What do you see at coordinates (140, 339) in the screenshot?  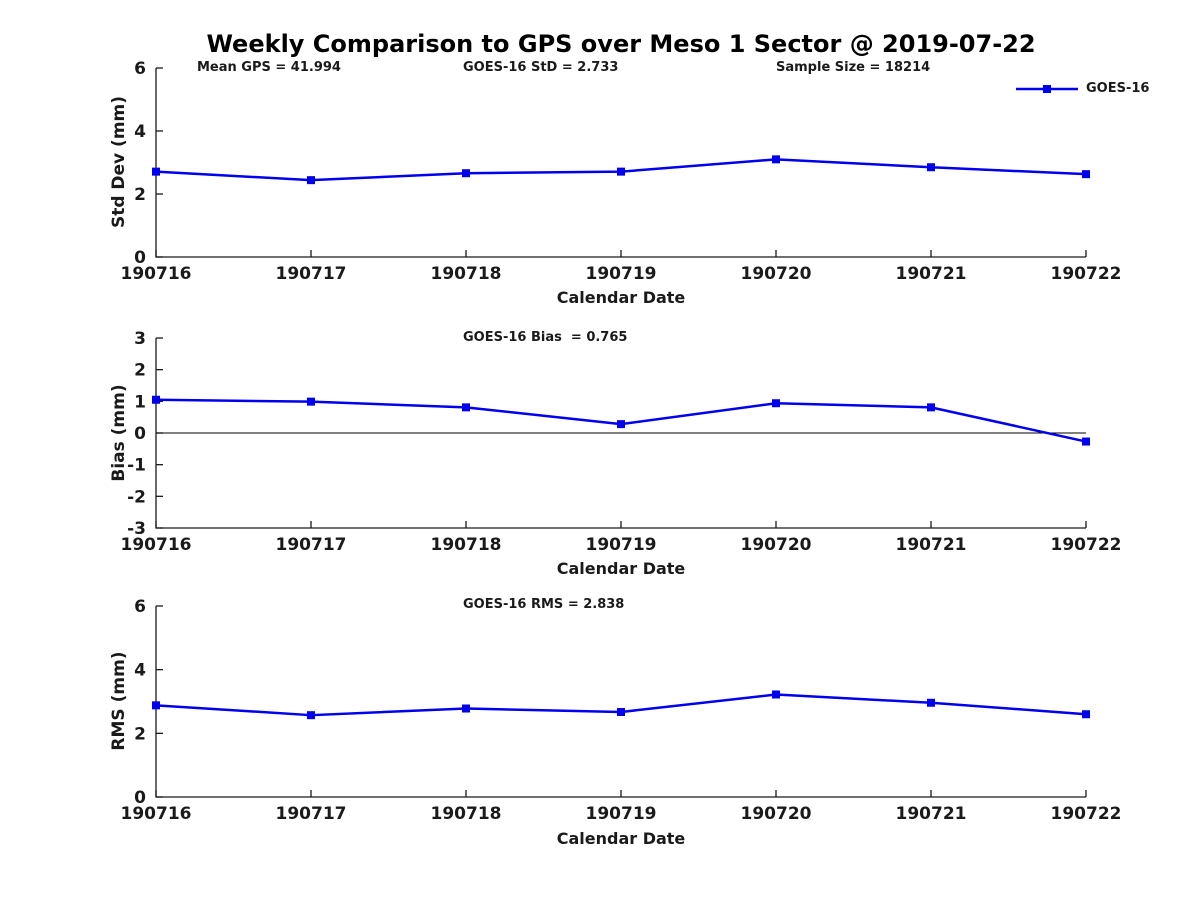 I see `bias-y-tick-label: 3` at bounding box center [140, 339].